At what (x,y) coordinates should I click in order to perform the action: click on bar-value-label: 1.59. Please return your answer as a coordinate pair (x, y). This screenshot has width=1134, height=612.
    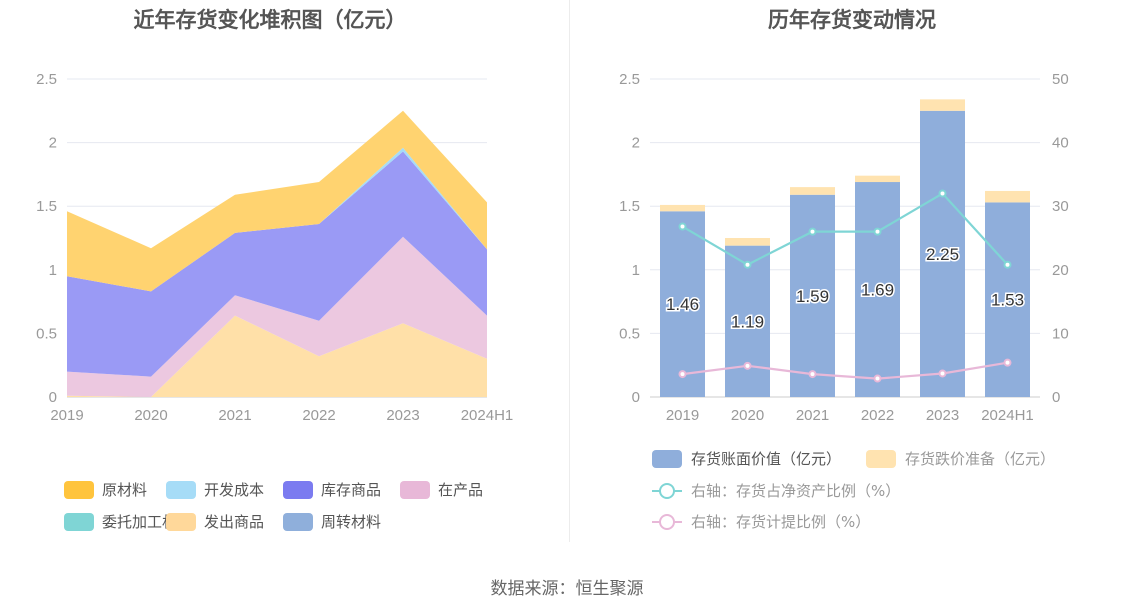
    Looking at the image, I should click on (812, 296).